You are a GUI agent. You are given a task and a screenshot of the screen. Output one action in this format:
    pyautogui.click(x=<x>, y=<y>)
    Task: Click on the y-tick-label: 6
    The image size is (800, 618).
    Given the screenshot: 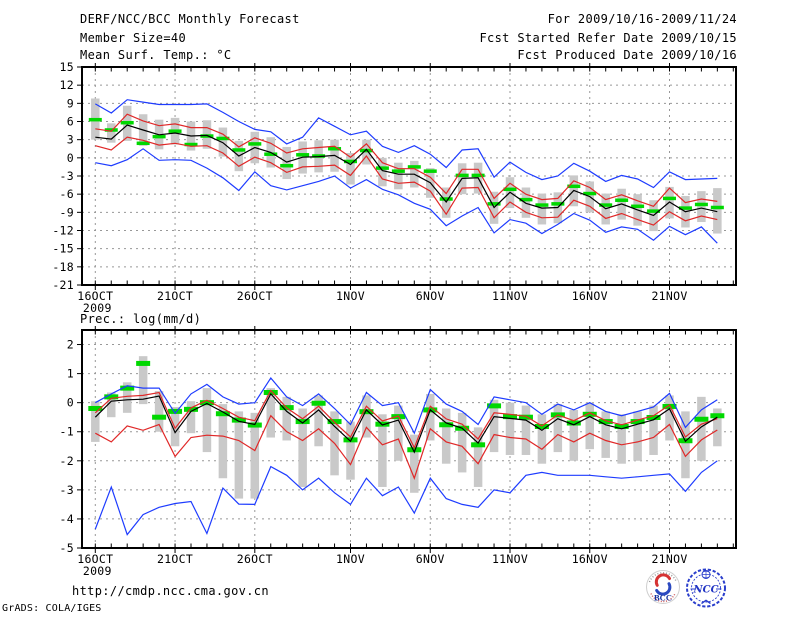 What is the action you would take?
    pyautogui.click(x=70, y=122)
    